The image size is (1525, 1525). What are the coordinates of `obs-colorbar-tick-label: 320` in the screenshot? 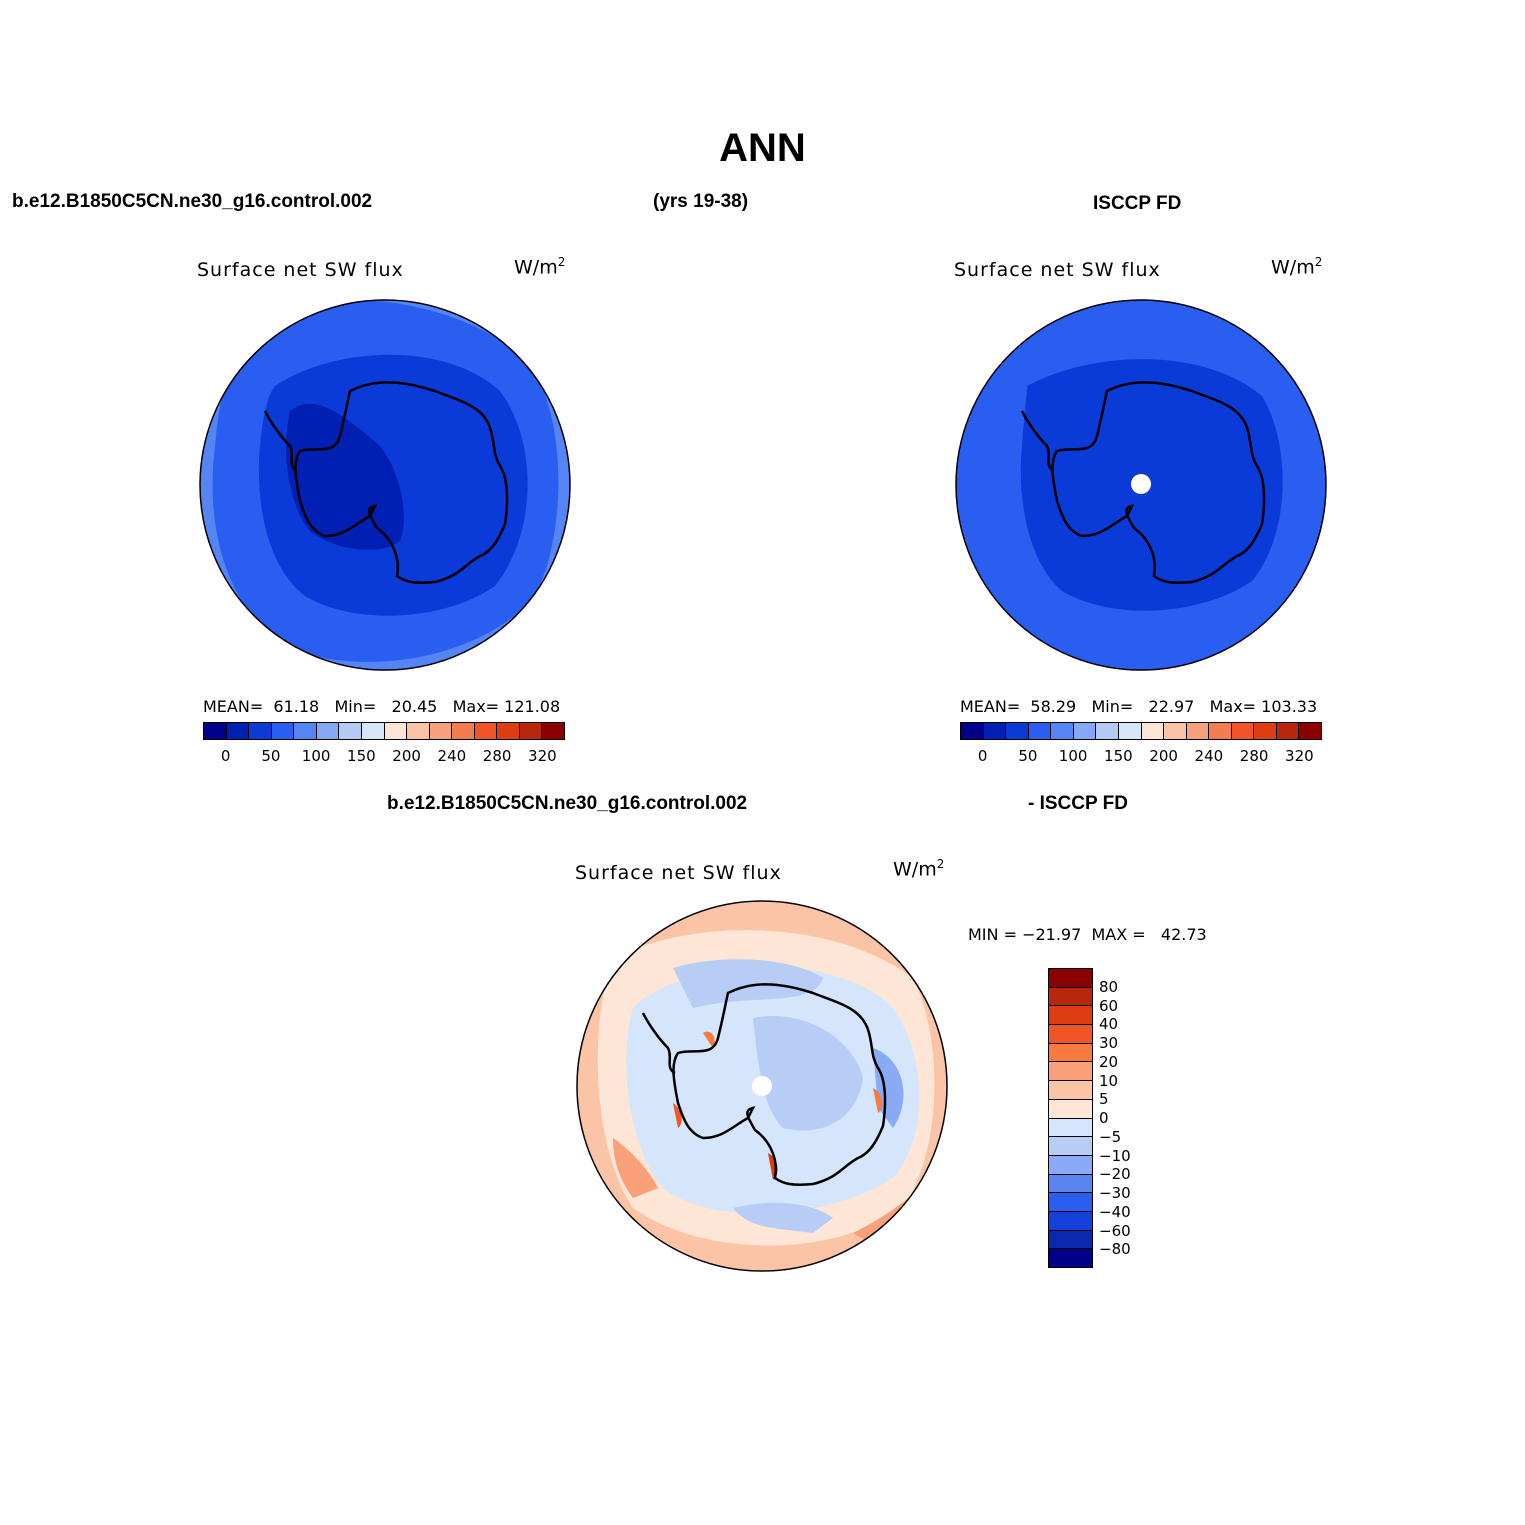 It's located at (1299, 756).